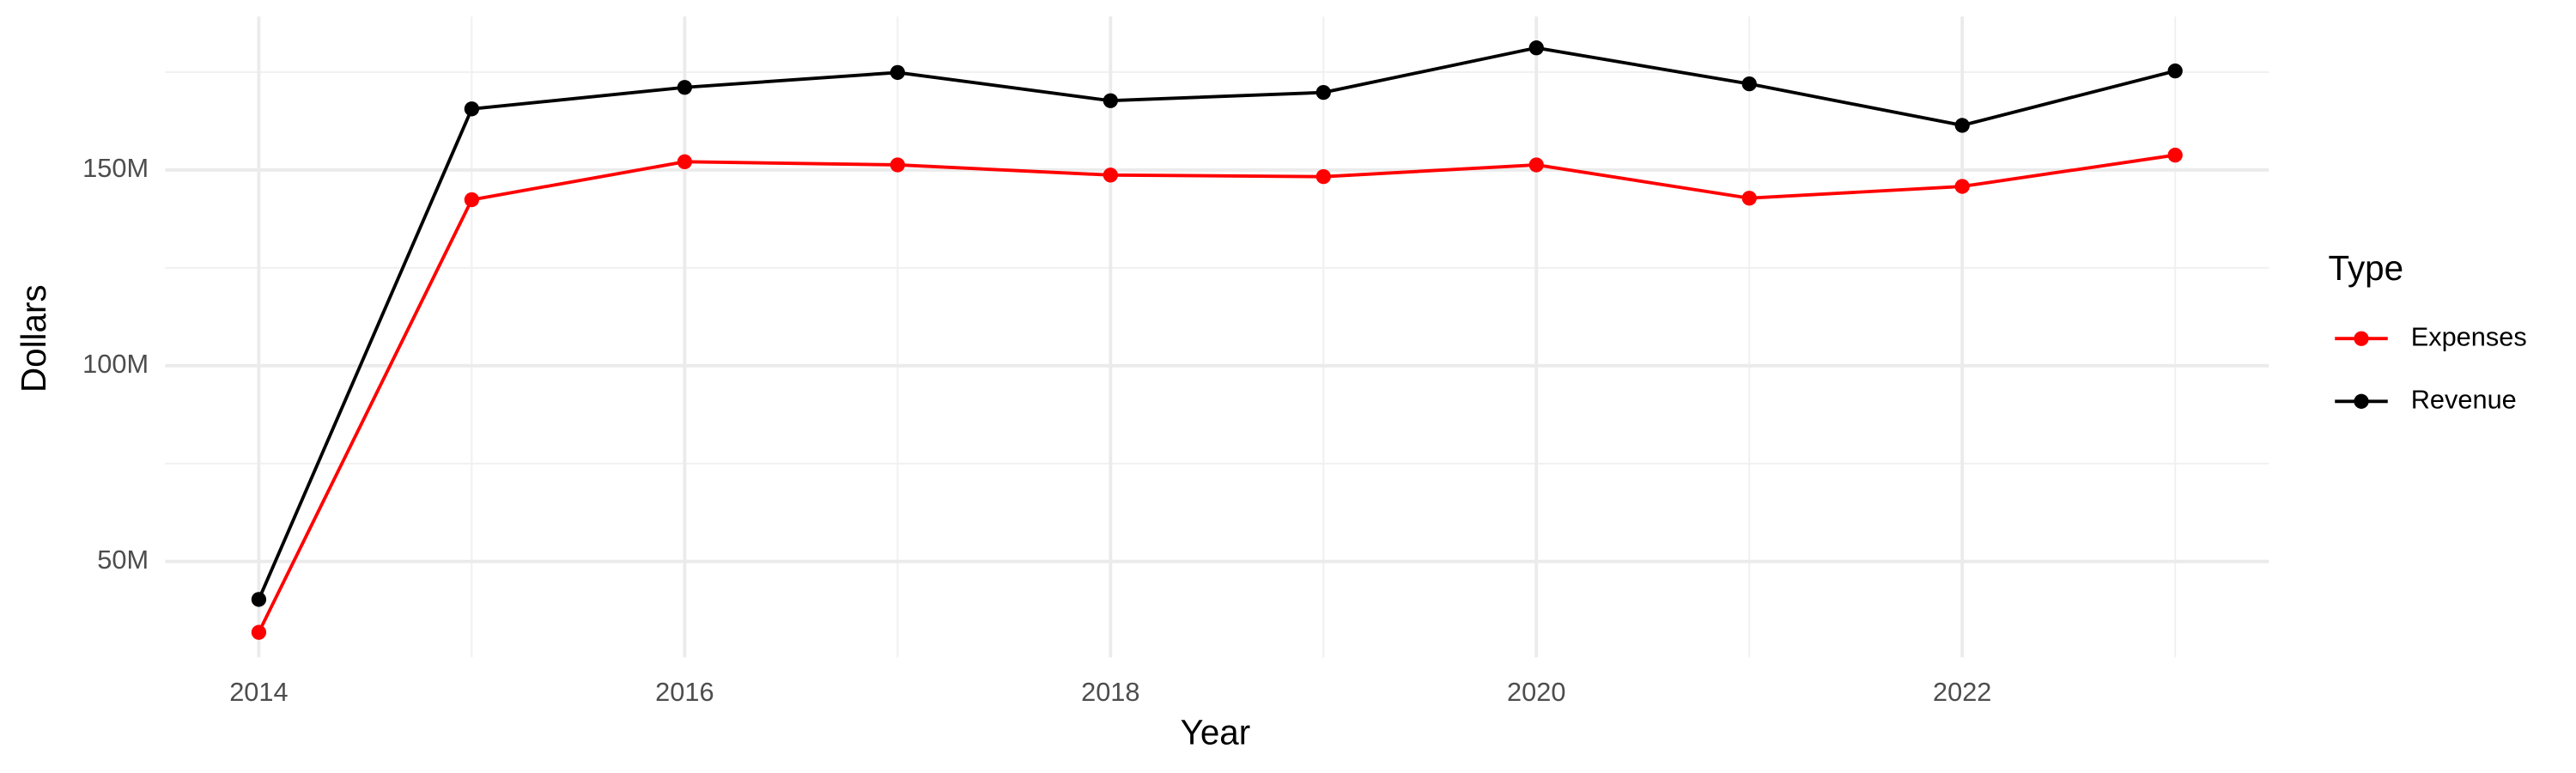 This screenshot has height=773, width=2576. What do you see at coordinates (258, 692) in the screenshot?
I see `x-tick-label: 2014` at bounding box center [258, 692].